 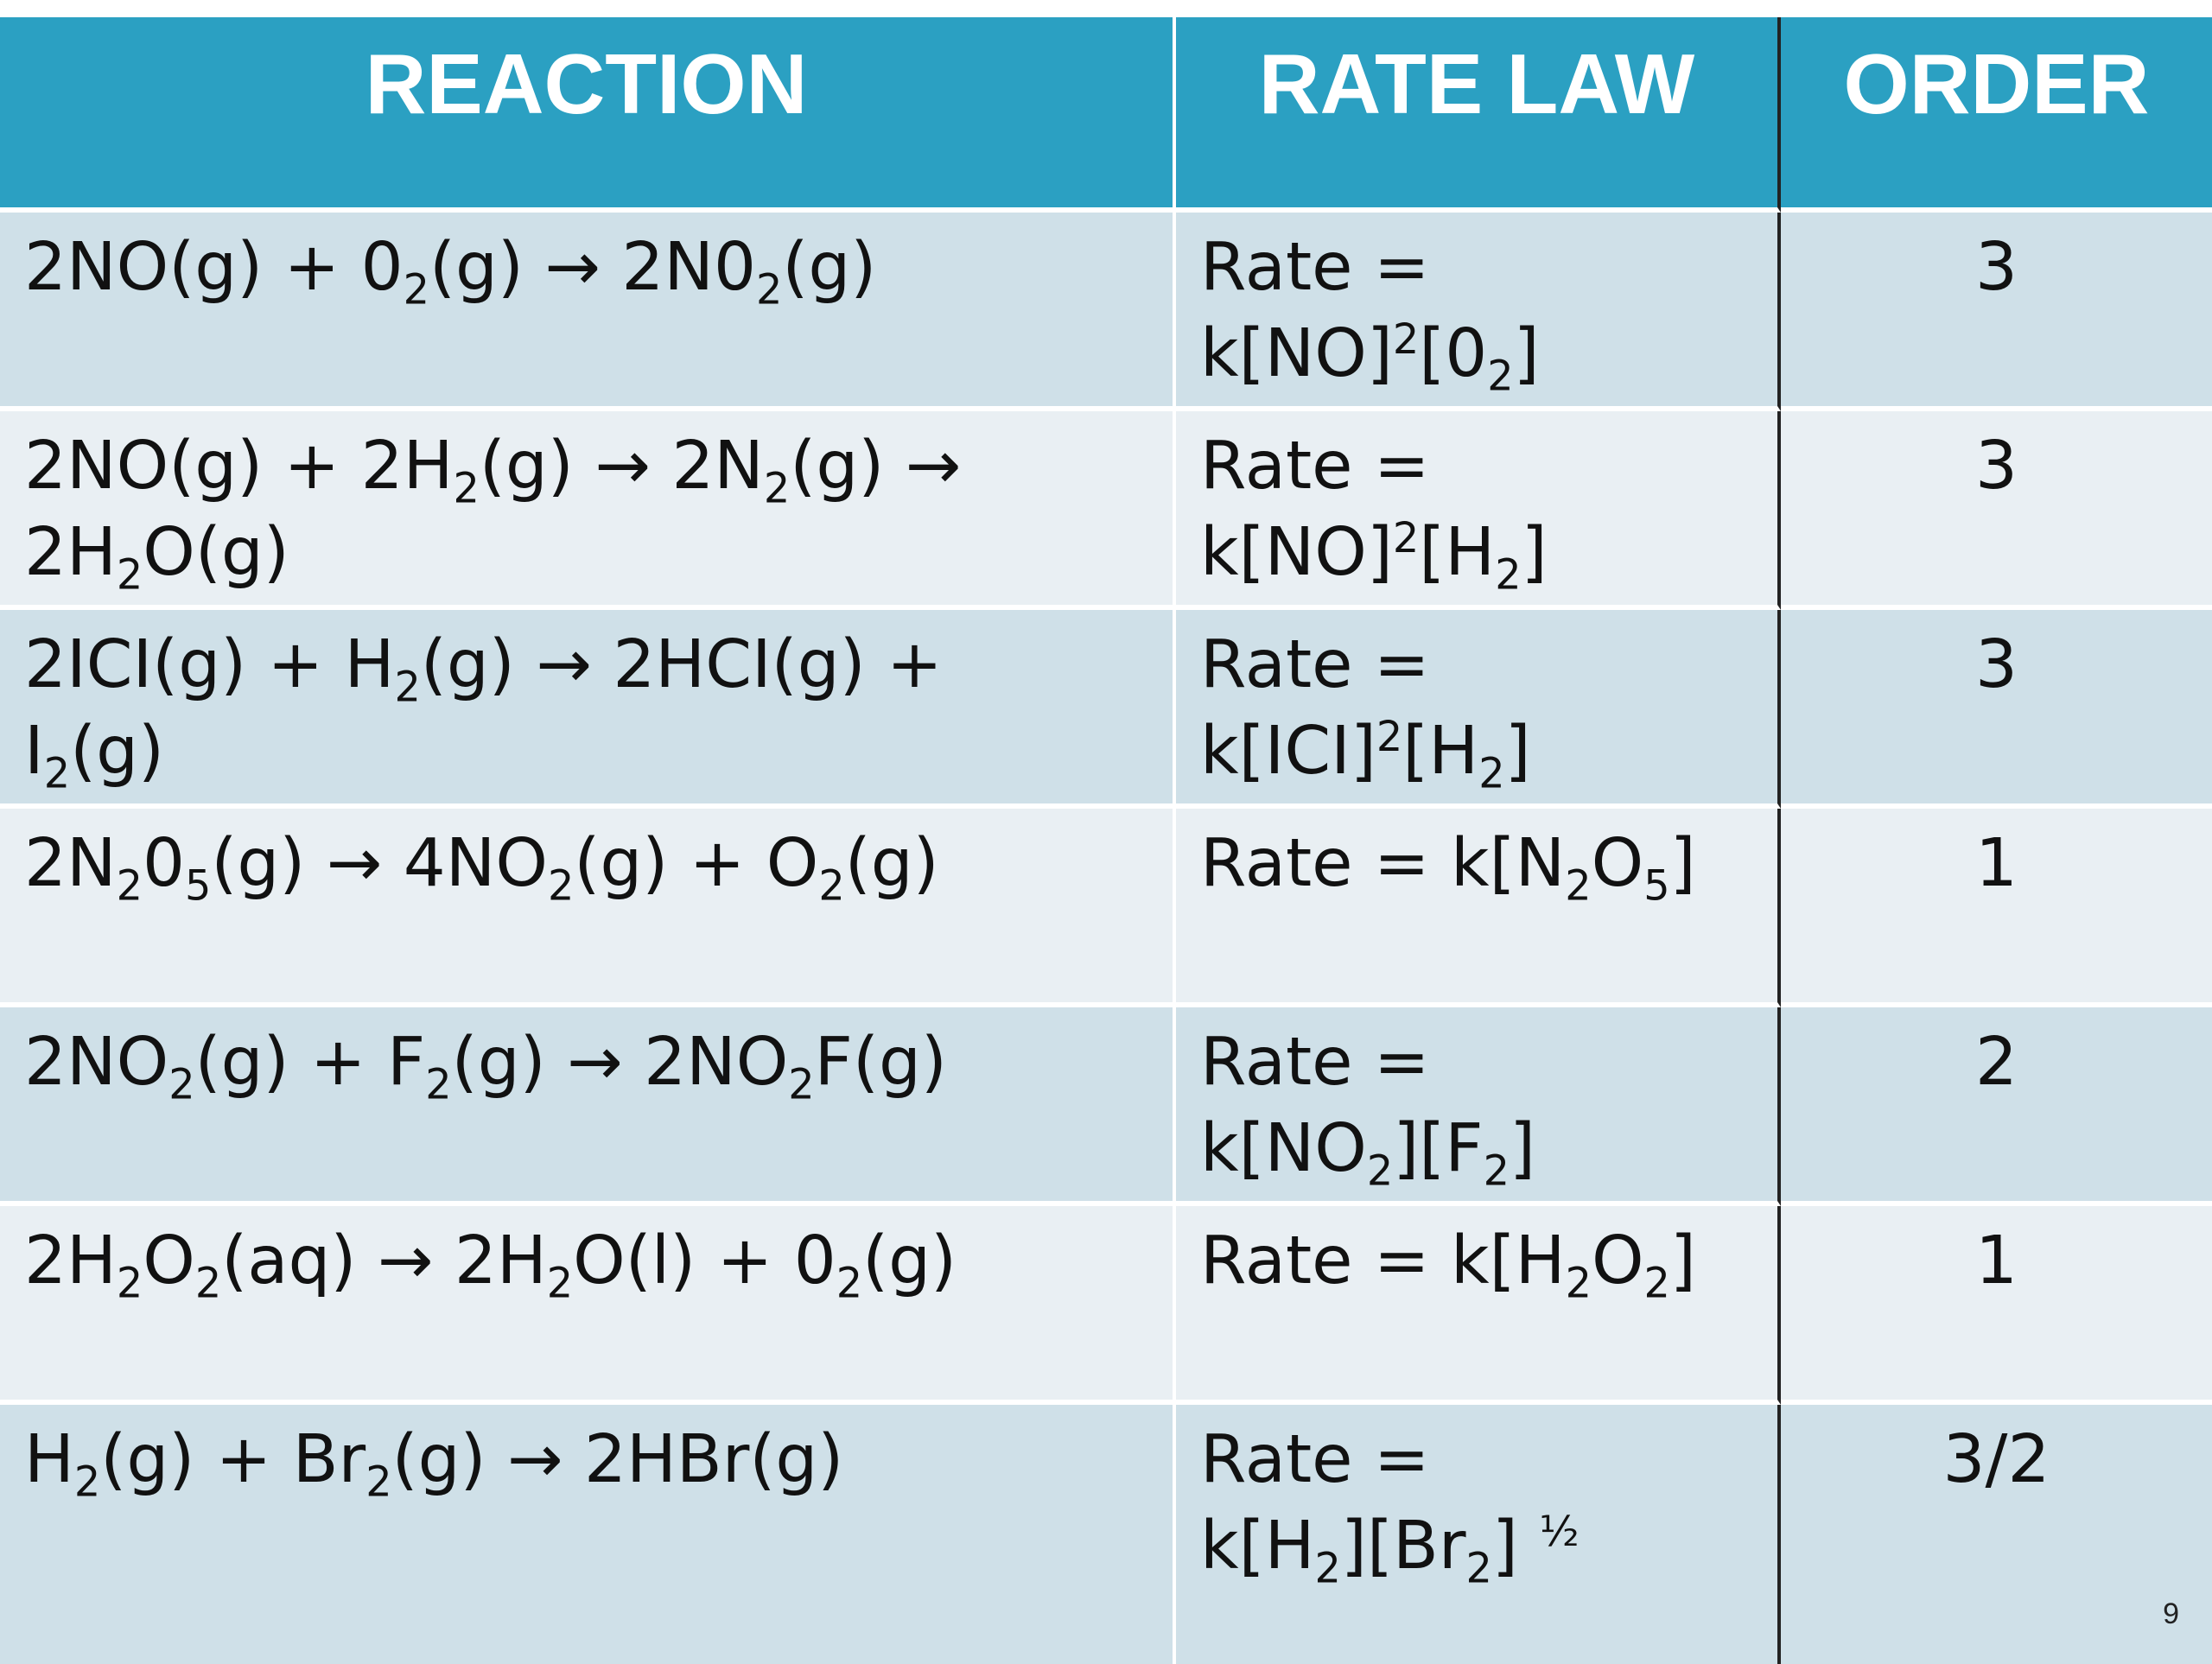 I want to click on reaction-text: 2NO(g) + 2H2(g) → 2N2(g) →, so click(x=493, y=471).